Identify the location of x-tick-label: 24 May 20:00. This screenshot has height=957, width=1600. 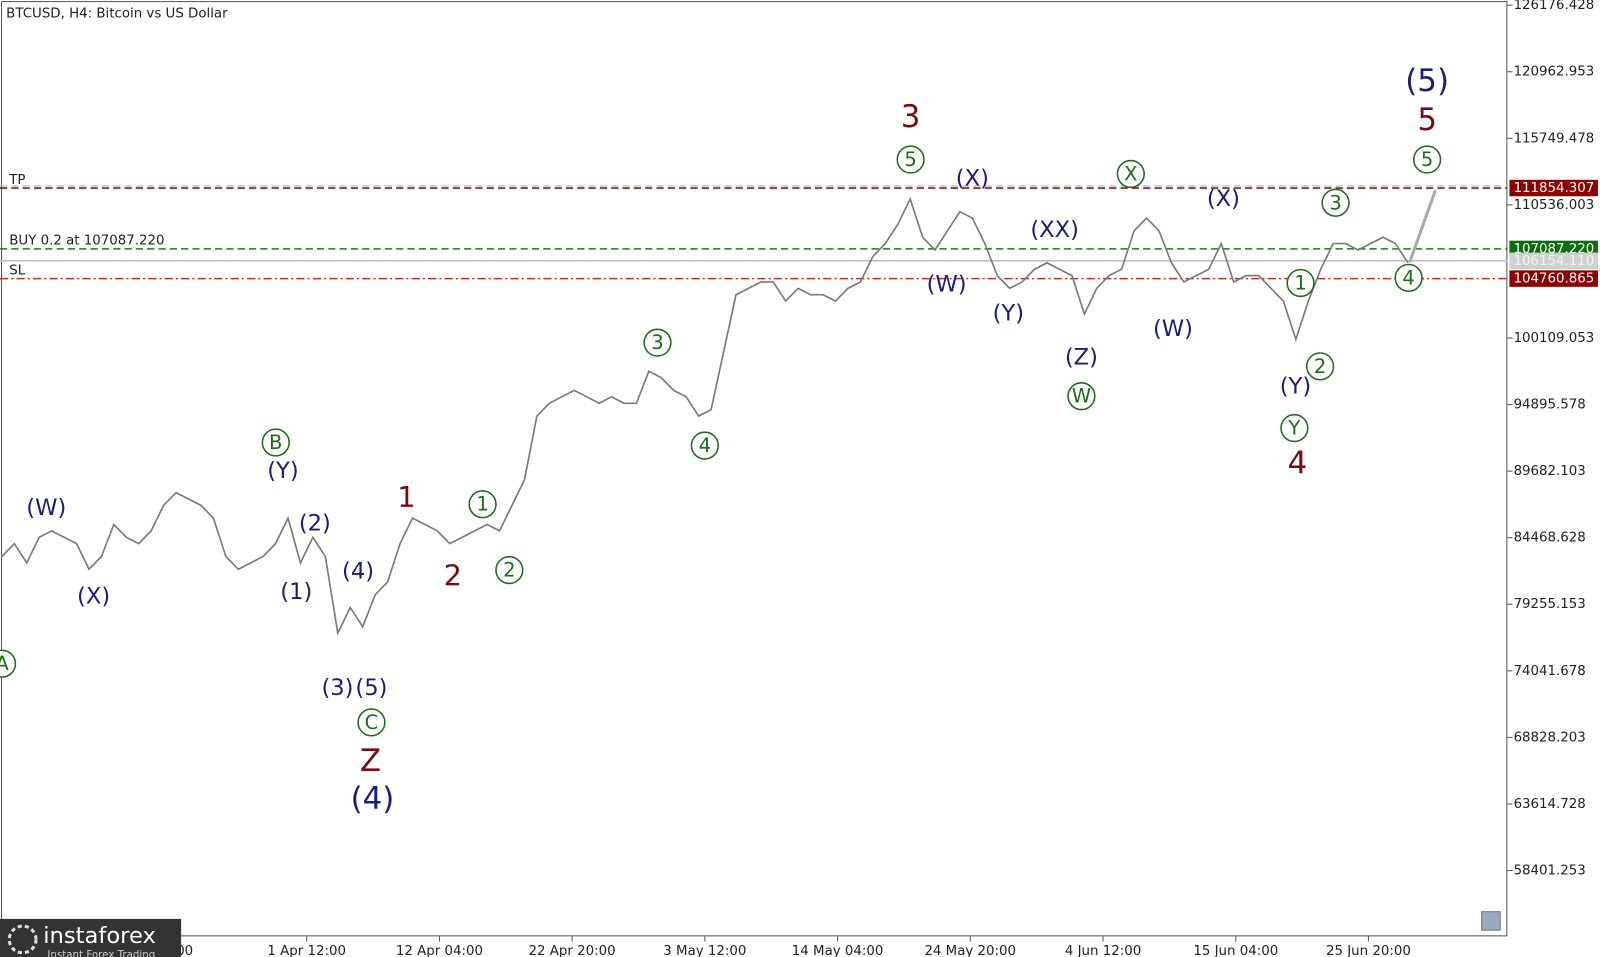
(970, 950).